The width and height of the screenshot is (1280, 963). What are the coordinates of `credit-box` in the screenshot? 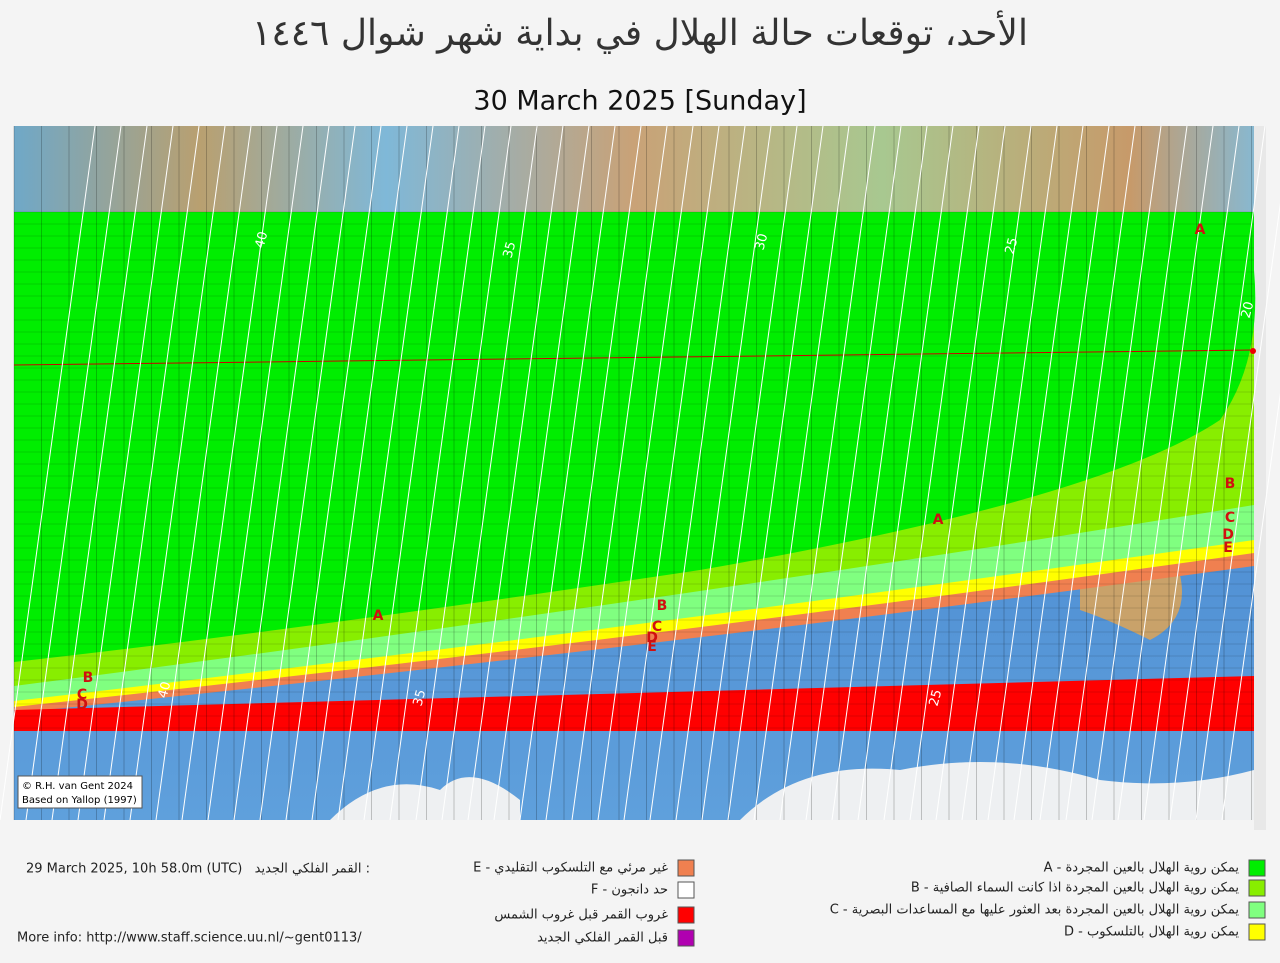 It's located at (80, 792).